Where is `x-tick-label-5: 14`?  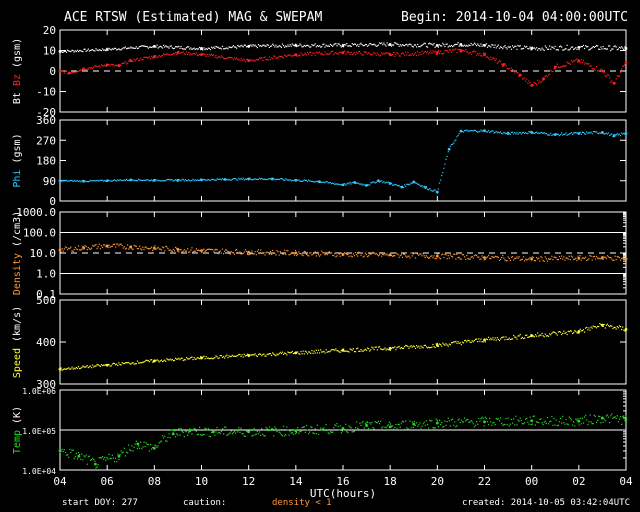 x-tick-label-5: 14 is located at coordinates (296, 481).